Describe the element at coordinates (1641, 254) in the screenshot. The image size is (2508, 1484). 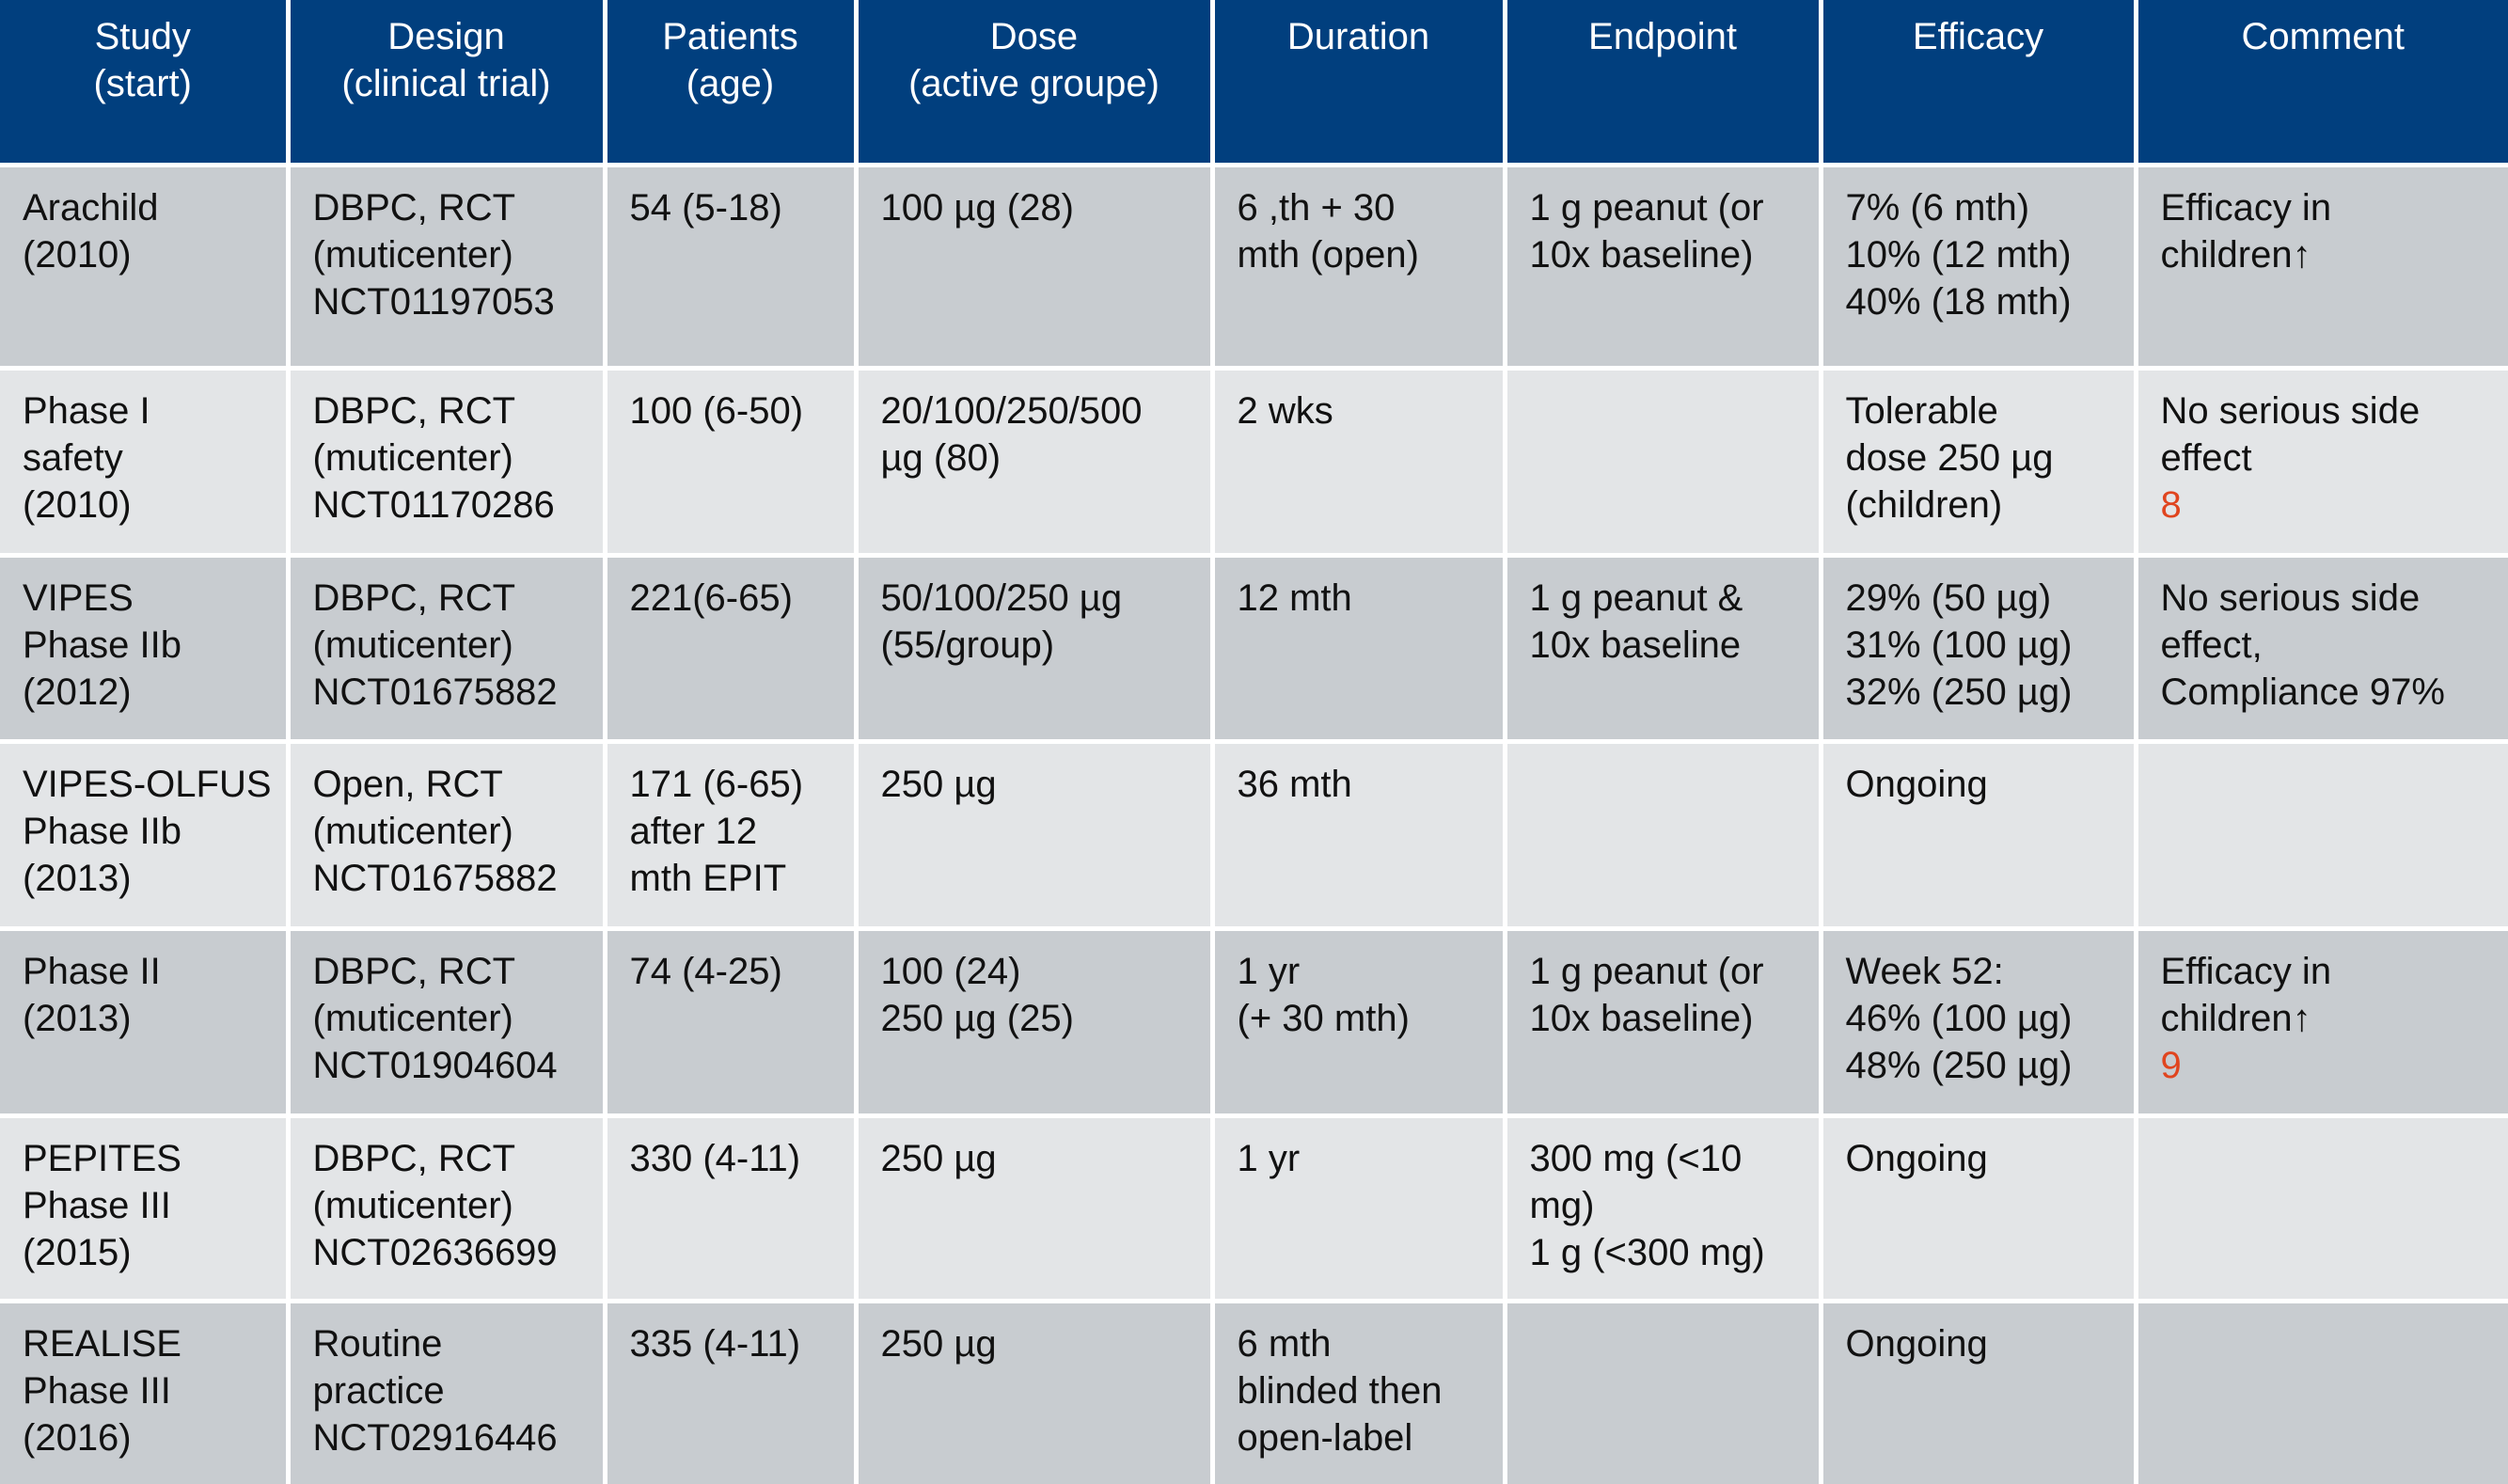
I see `cell-text: 10x baseline)` at that location.